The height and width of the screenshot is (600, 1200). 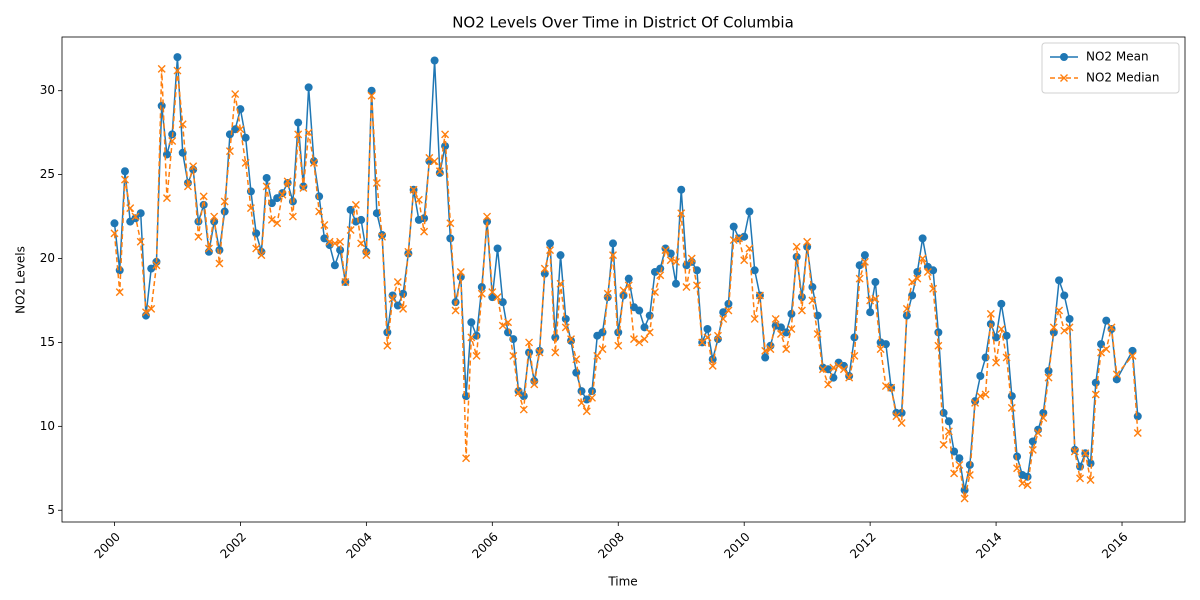 What do you see at coordinates (1064, 78) in the screenshot?
I see `legend-marker` at bounding box center [1064, 78].